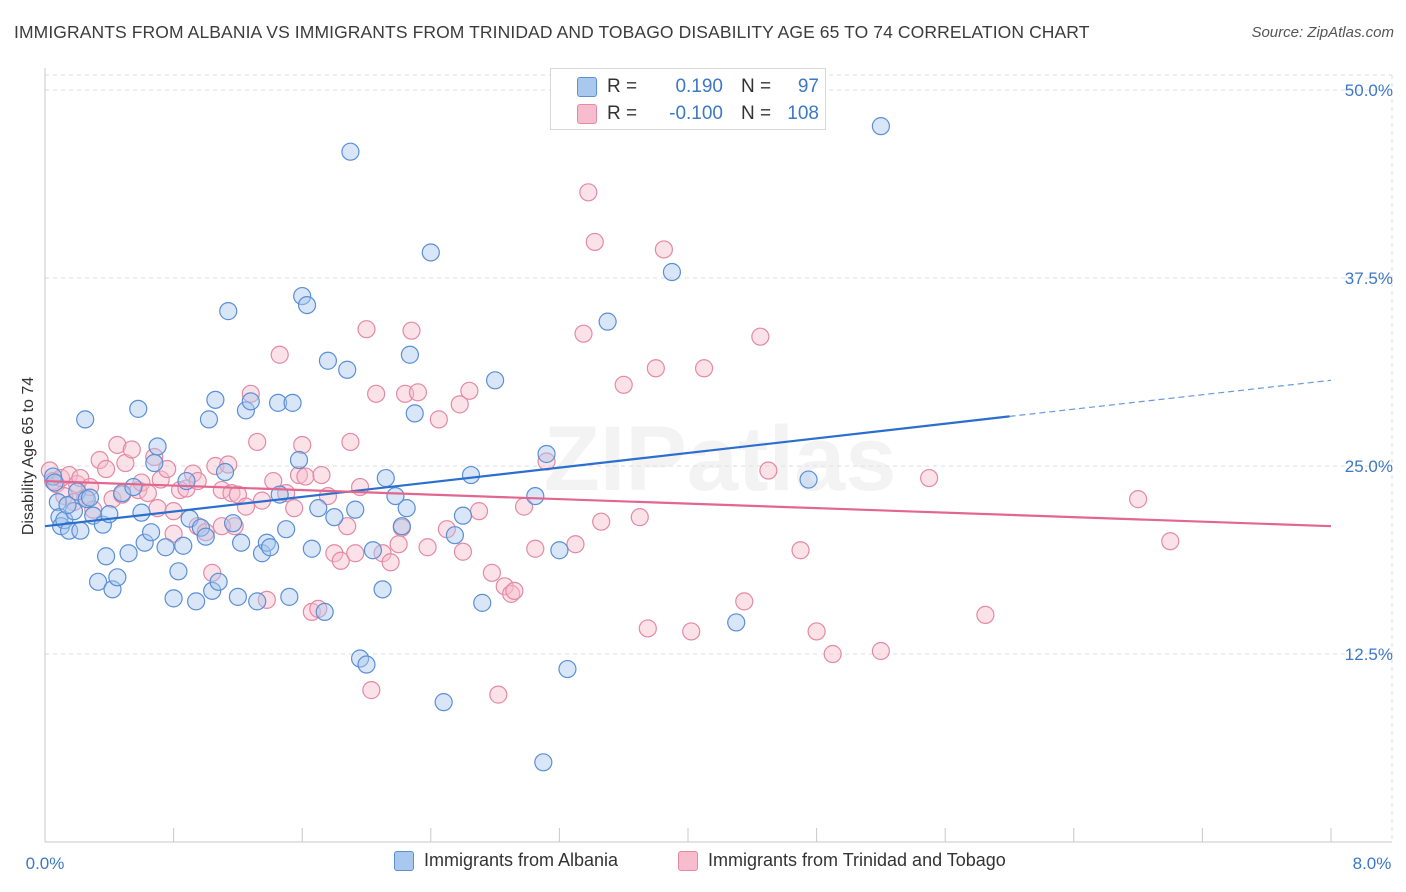  I want to click on albania-trend-line, so click(527, 471).